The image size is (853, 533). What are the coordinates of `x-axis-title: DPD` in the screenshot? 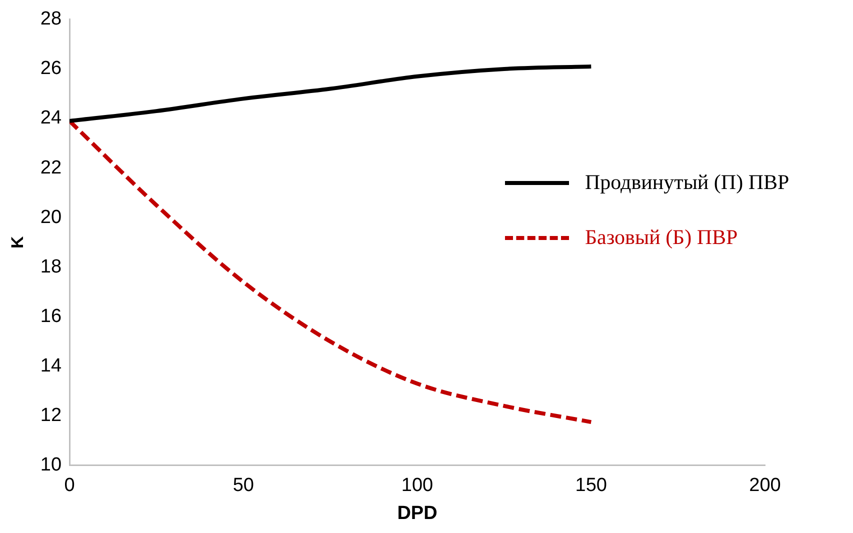 It's located at (417, 513).